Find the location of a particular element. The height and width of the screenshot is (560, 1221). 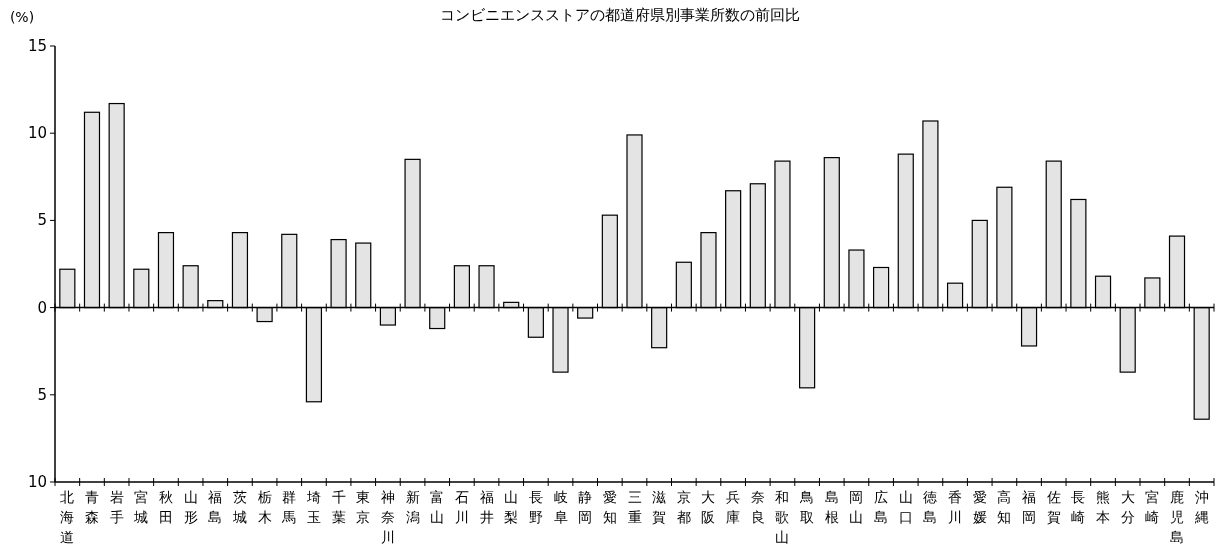

x-tick-label: 東京 is located at coordinates (363, 507).